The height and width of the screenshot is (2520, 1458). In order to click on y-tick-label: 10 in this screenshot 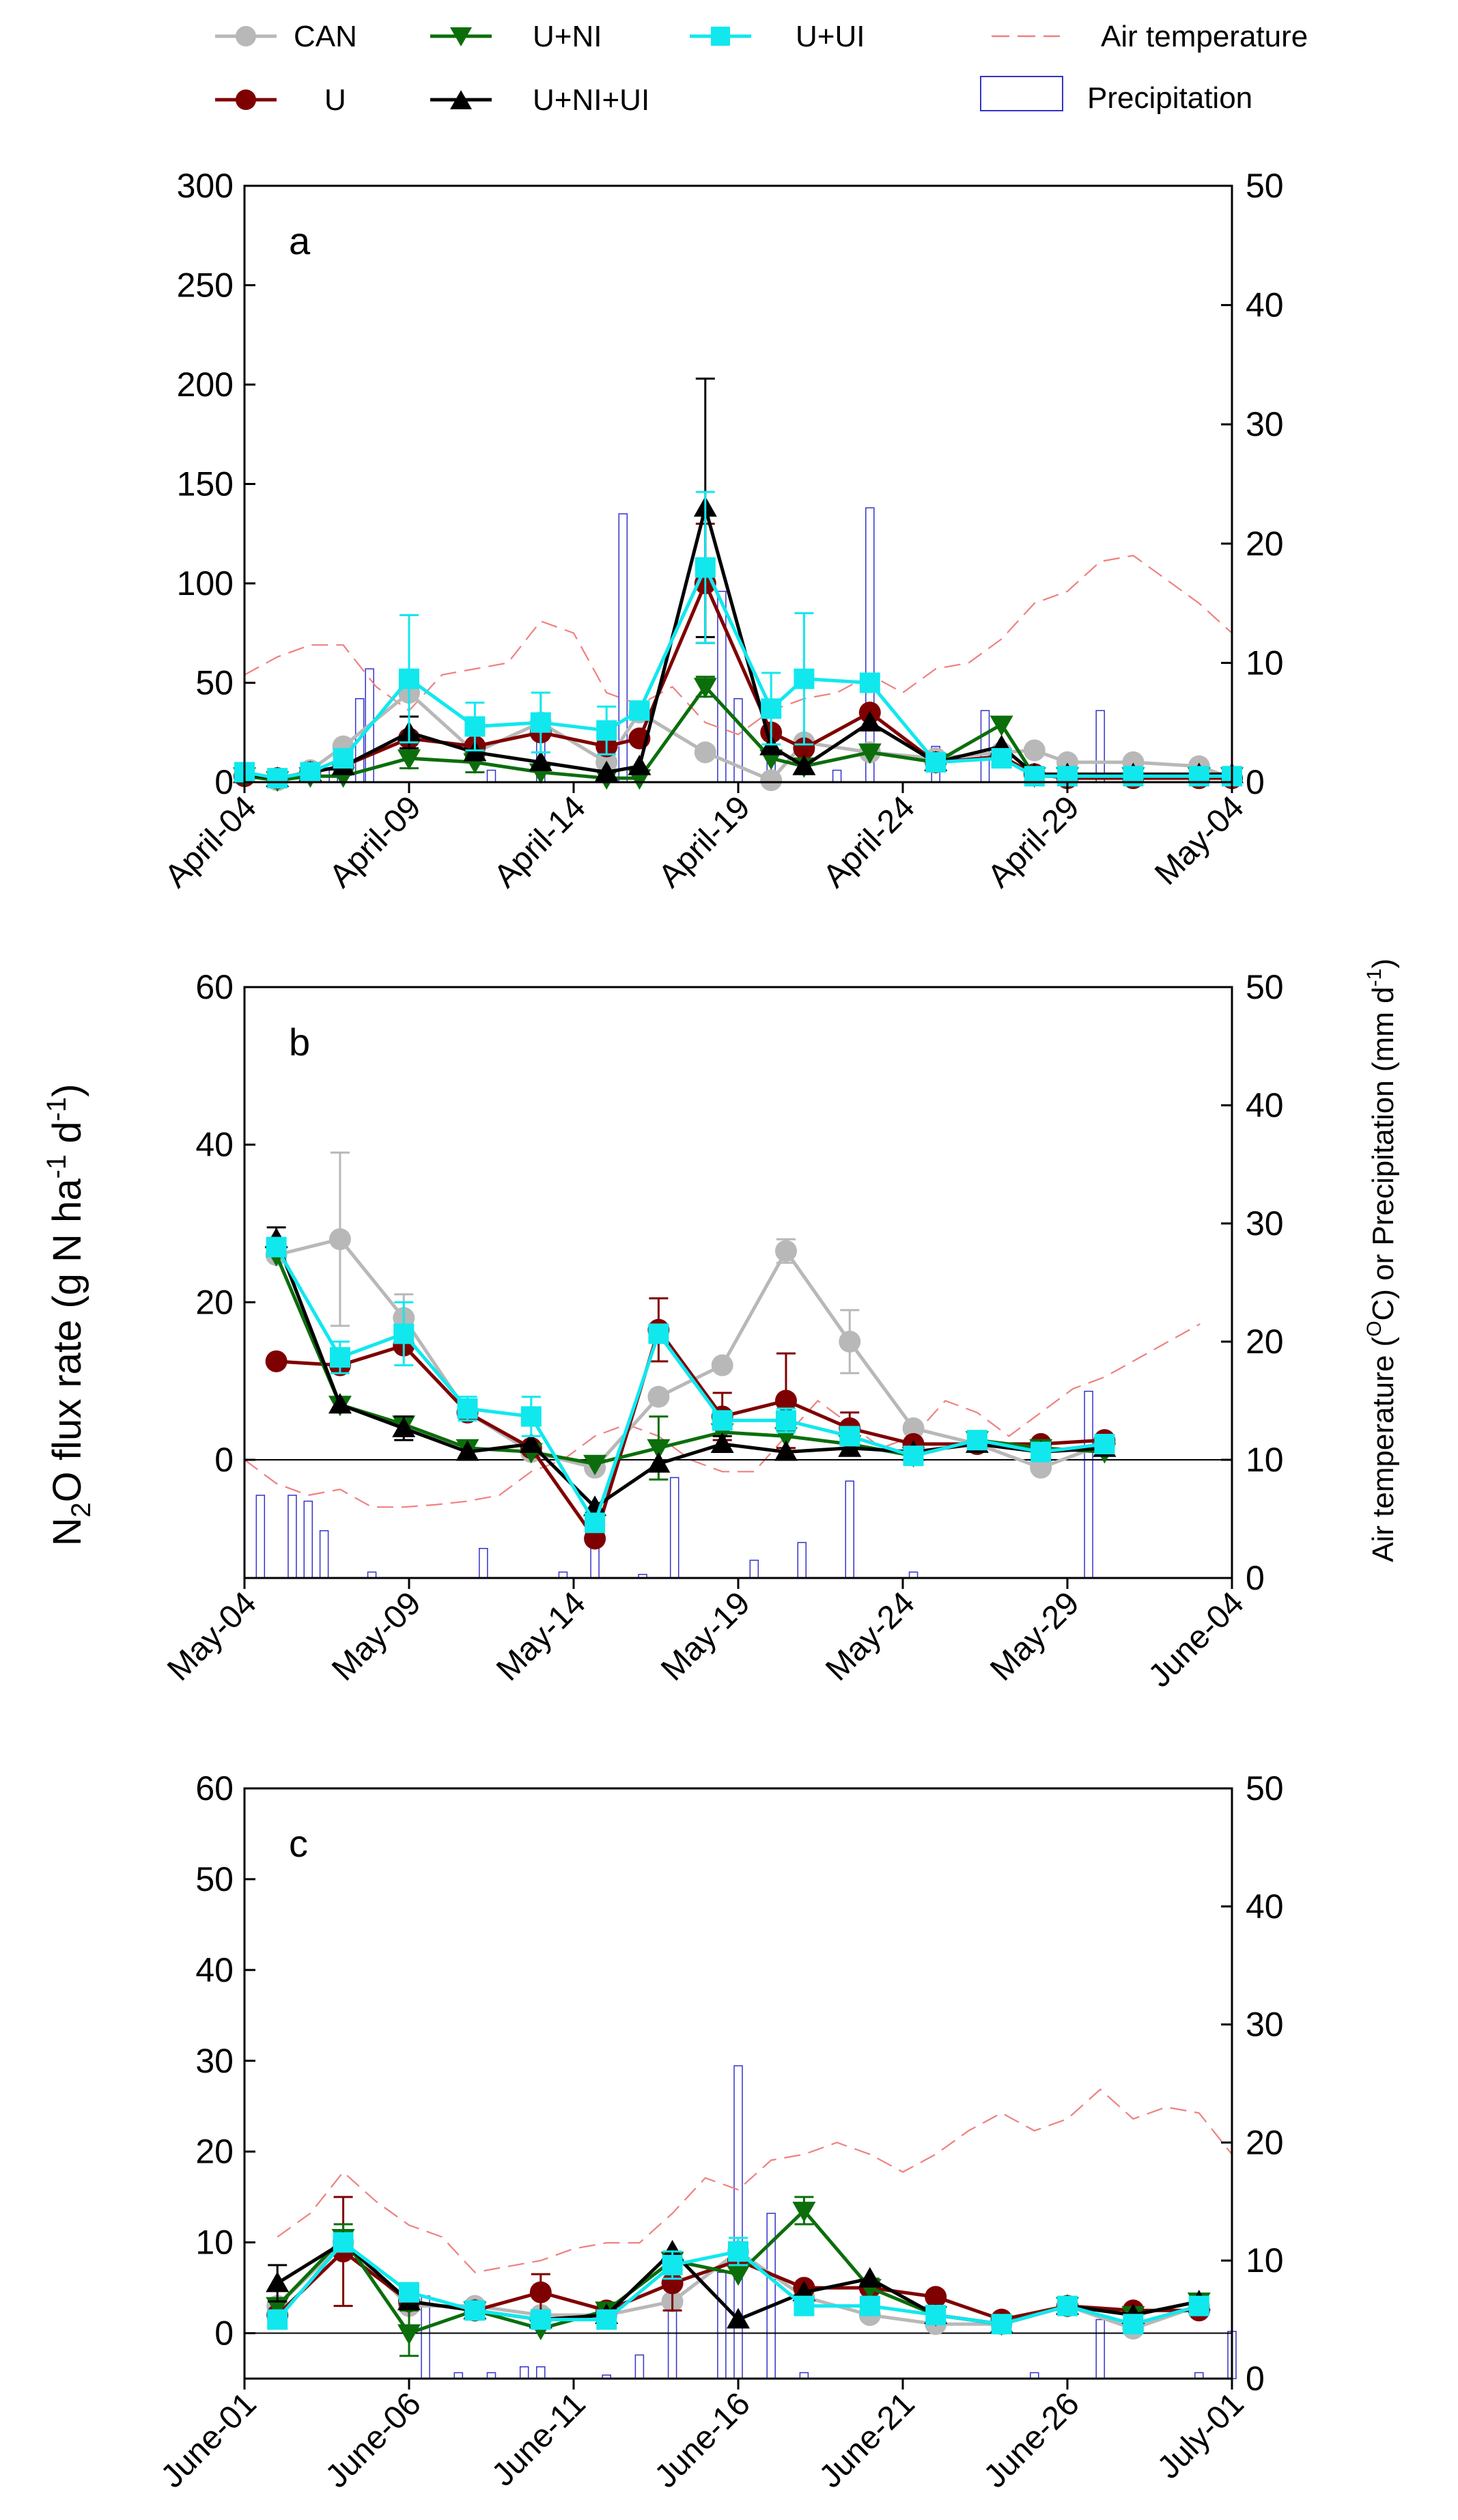, I will do `click(214, 2243)`.